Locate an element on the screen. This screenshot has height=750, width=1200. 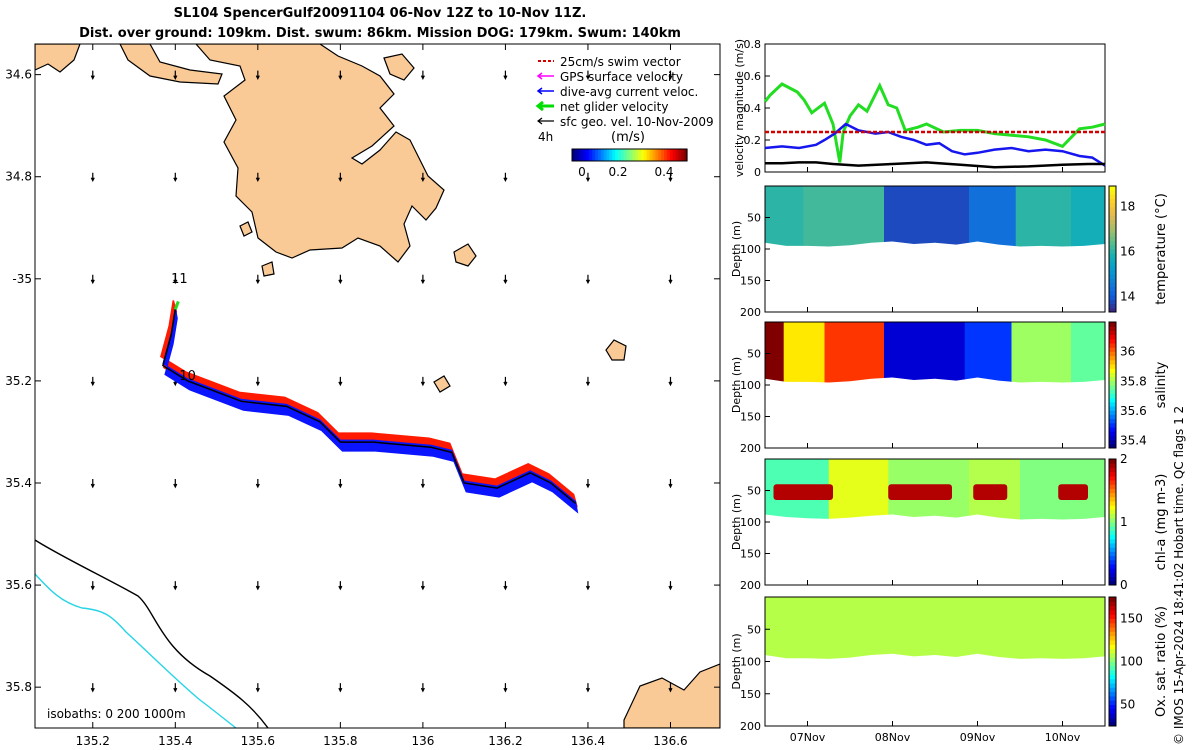
legend-entry-label: net glider velocity is located at coordinates (614, 107).